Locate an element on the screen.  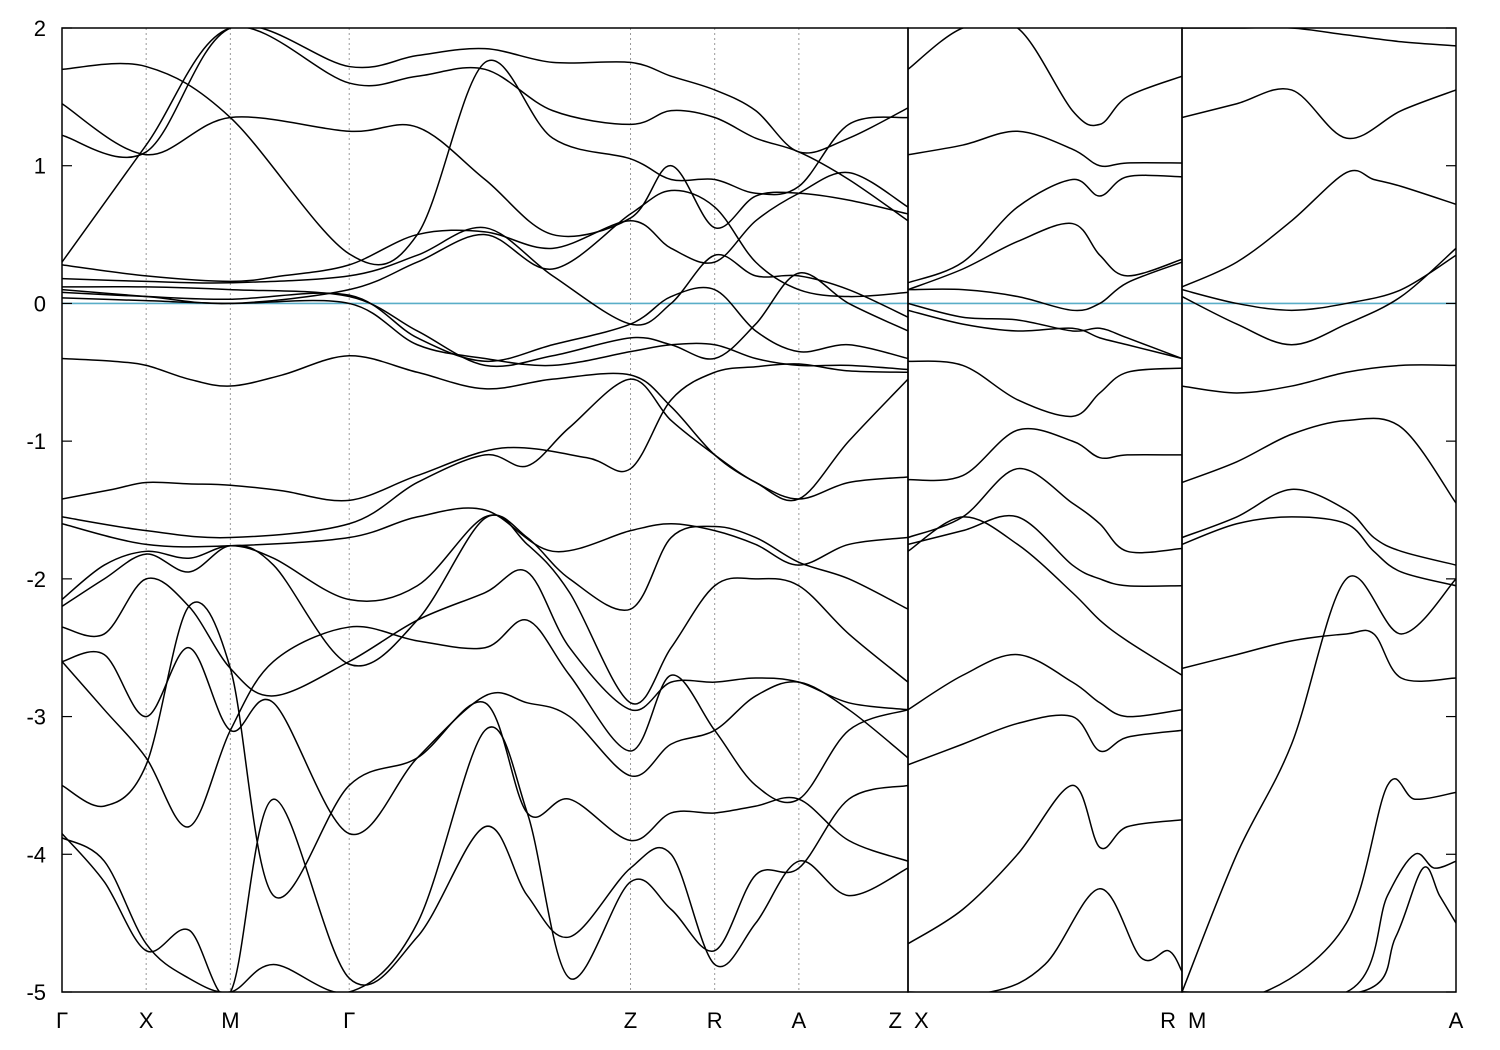
y-tick-label: 1 is located at coordinates (40, 166).